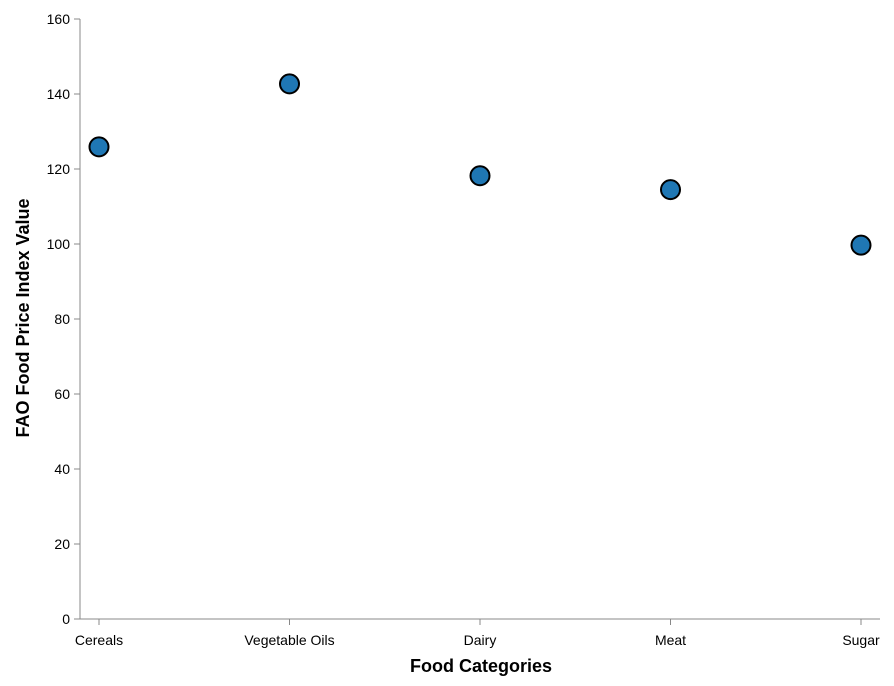 This screenshot has width=894, height=686. What do you see at coordinates (62, 469) in the screenshot?
I see `y-tick-label: 40` at bounding box center [62, 469].